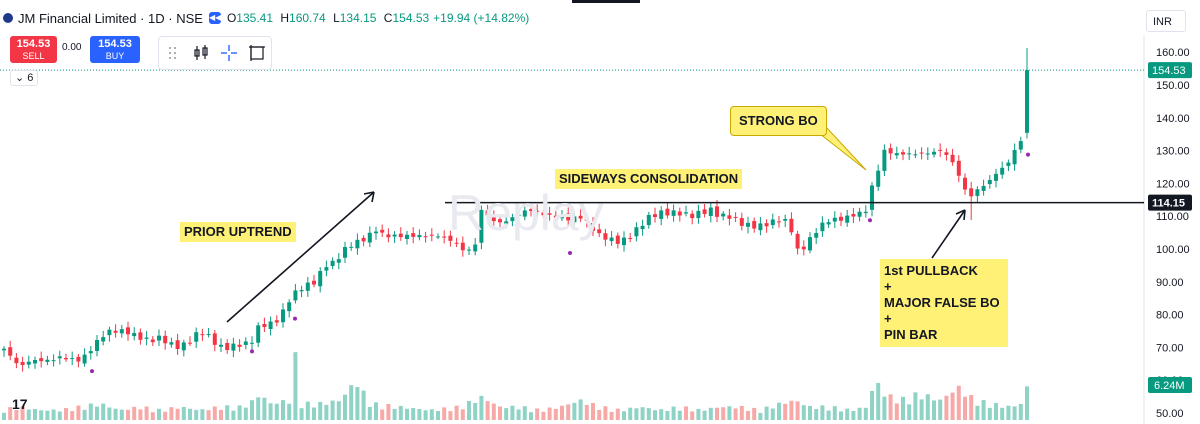 Image resolution: width=1200 pixels, height=424 pixels. Describe the element at coordinates (1170, 414) in the screenshot. I see `y-tick-label: 50.00` at that location.